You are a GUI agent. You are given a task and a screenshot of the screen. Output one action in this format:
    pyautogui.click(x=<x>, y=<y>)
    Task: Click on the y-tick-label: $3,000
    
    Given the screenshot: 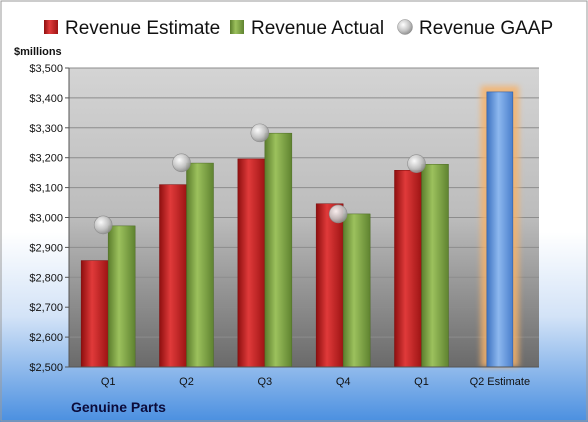 What is the action you would take?
    pyautogui.click(x=46, y=219)
    